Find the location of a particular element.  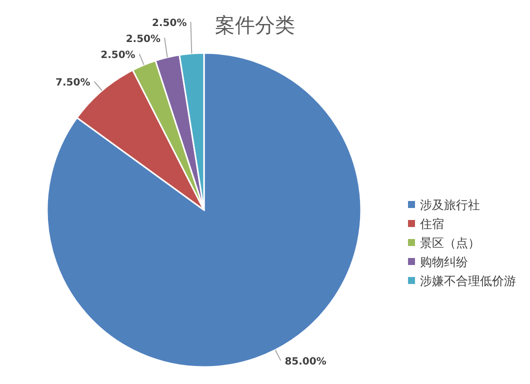

legend-label: 涉嫌不合理低价游 is located at coordinates (468, 281).